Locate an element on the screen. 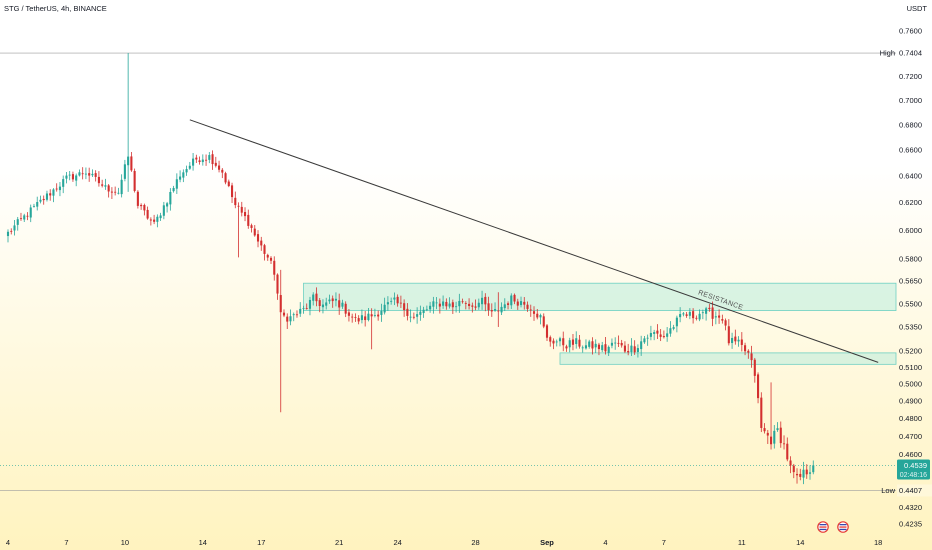 This screenshot has width=932, height=550. event-flags is located at coordinates (833, 527).